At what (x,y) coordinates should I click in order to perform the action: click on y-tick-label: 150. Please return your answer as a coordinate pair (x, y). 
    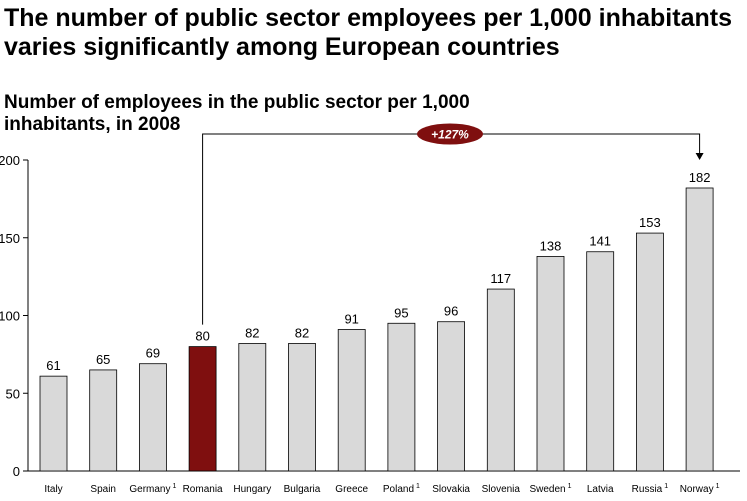
    Looking at the image, I should click on (10, 238).